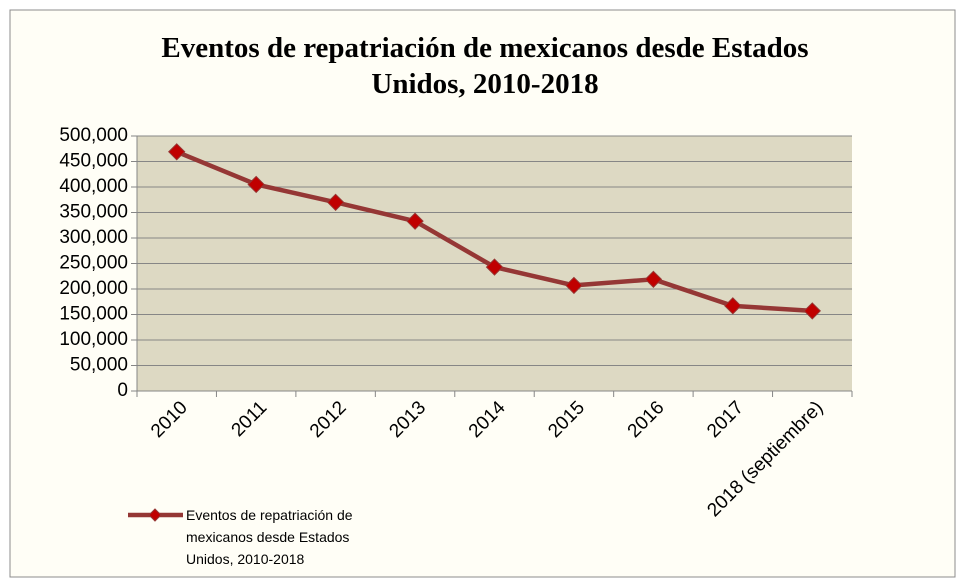 This screenshot has width=957, height=578. What do you see at coordinates (93, 263) in the screenshot?
I see `y-tick-label: 250,000` at bounding box center [93, 263].